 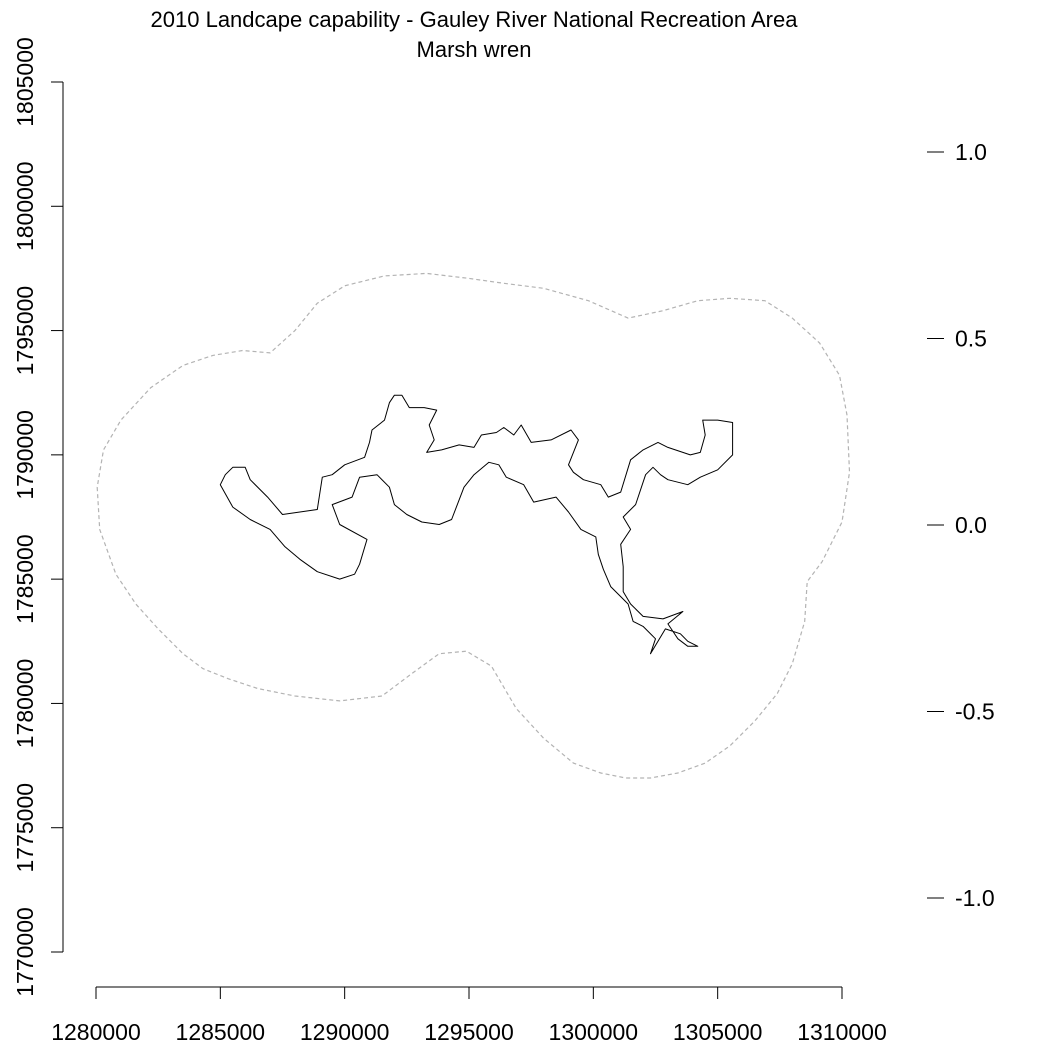 I want to click on scale-tick-label: 0.5, so click(x=971, y=339).